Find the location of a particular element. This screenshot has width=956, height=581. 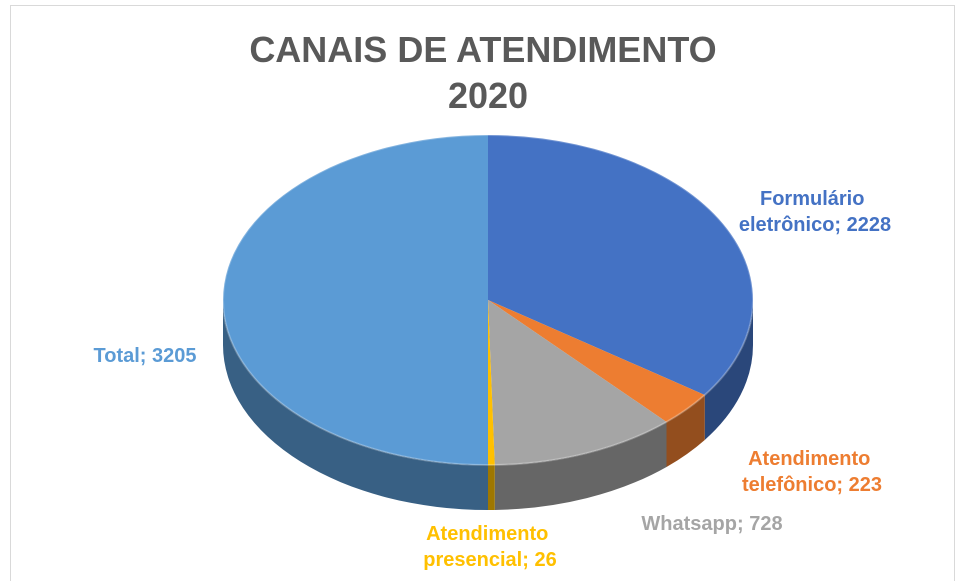

data-label: Whatsapp; 728 is located at coordinates (711, 524).